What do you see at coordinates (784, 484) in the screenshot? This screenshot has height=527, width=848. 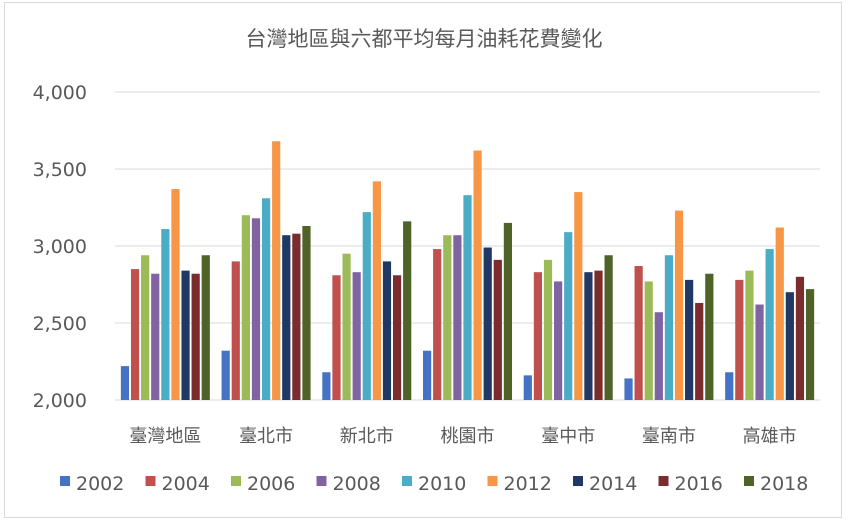 I see `legend-label: 2018` at bounding box center [784, 484].